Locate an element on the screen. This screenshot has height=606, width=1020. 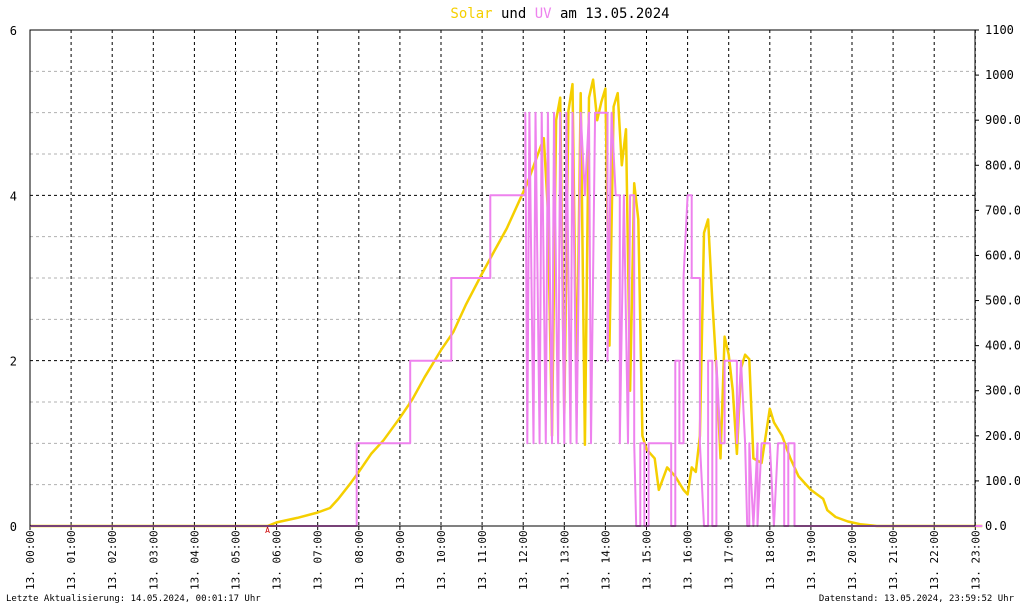
x-tick-label: 13. 05:00 is located at coordinates (236, 560).